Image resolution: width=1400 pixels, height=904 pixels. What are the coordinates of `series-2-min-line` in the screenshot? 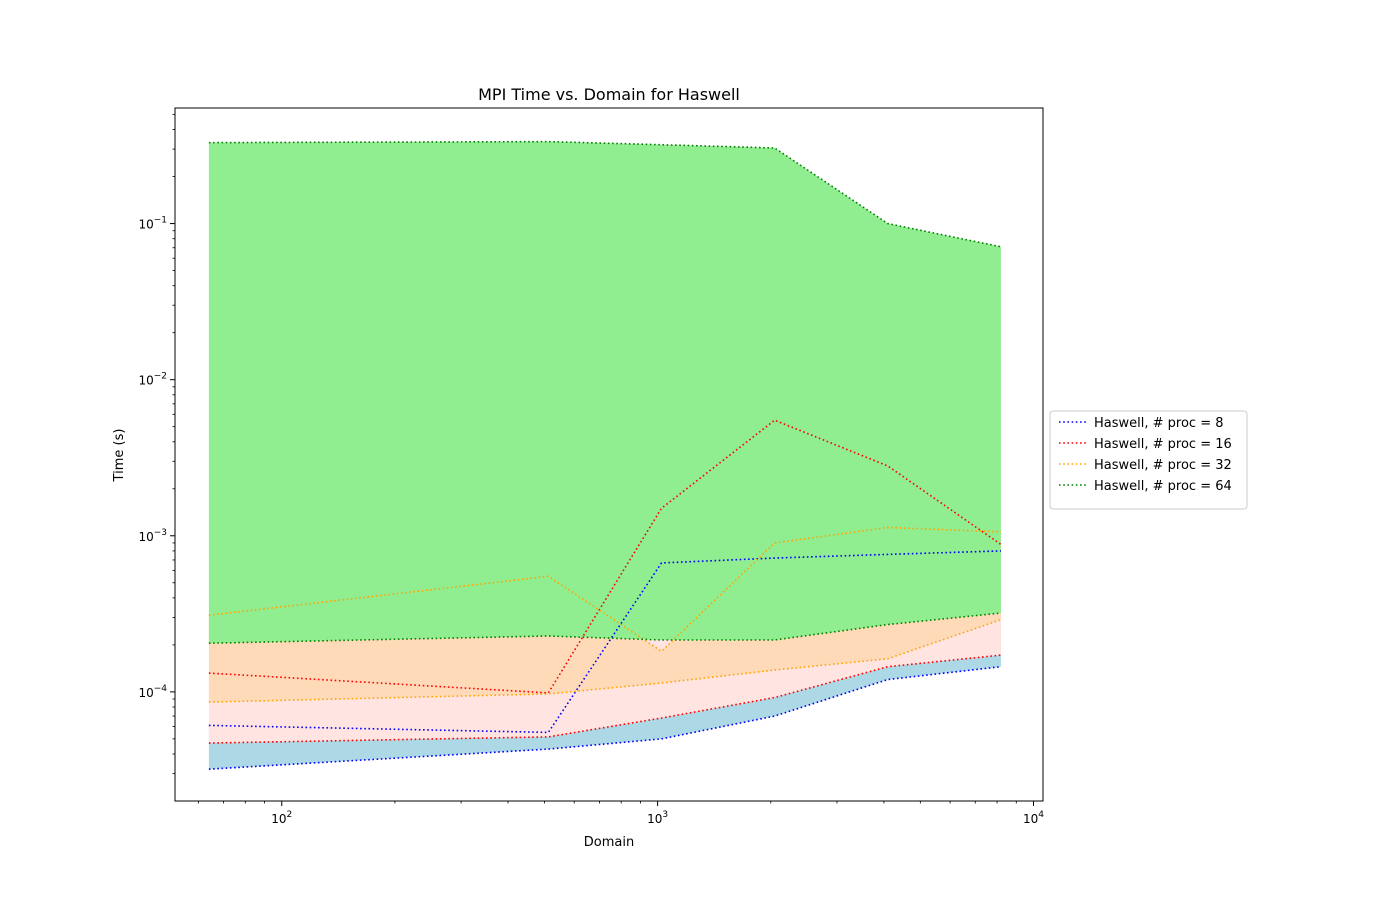 It's located at (605, 660).